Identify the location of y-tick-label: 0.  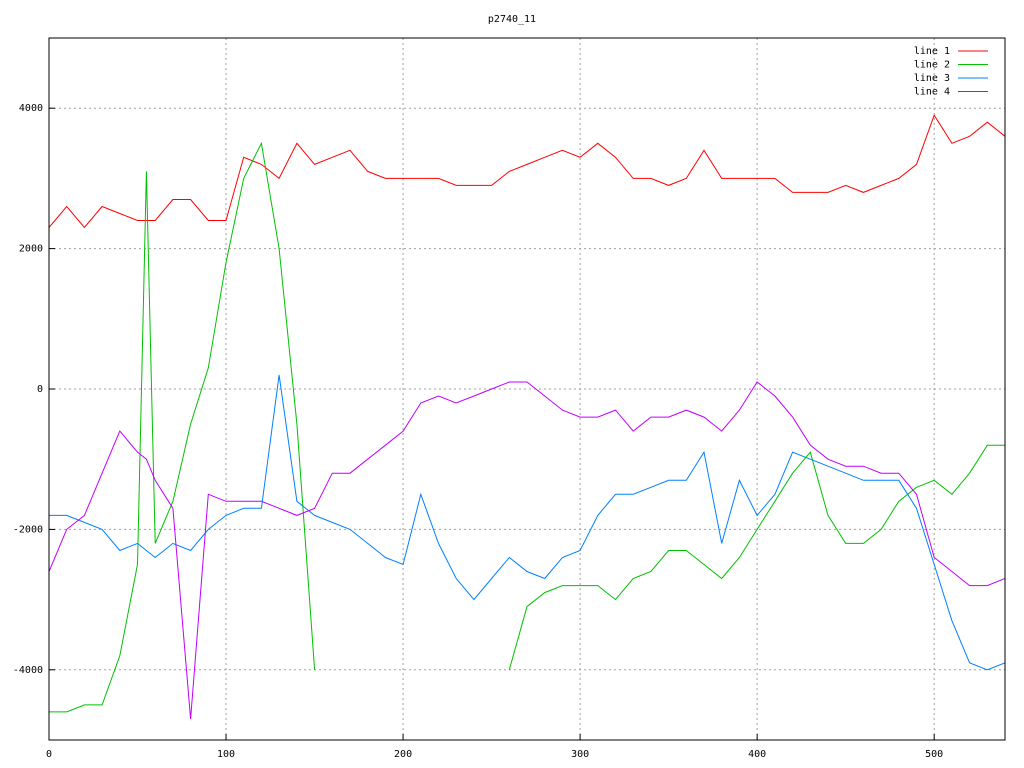
(40, 389).